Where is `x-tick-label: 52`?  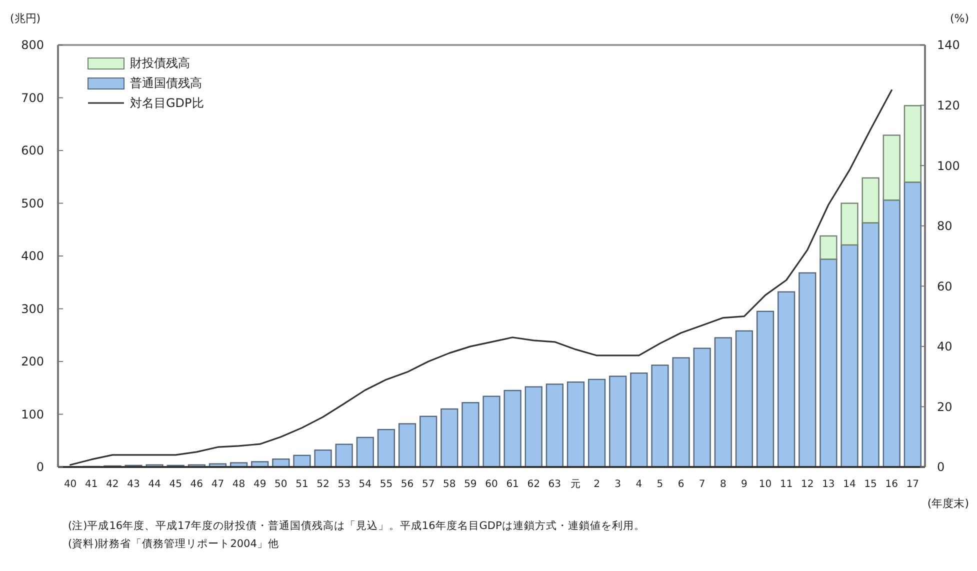
x-tick-label: 52 is located at coordinates (323, 484).